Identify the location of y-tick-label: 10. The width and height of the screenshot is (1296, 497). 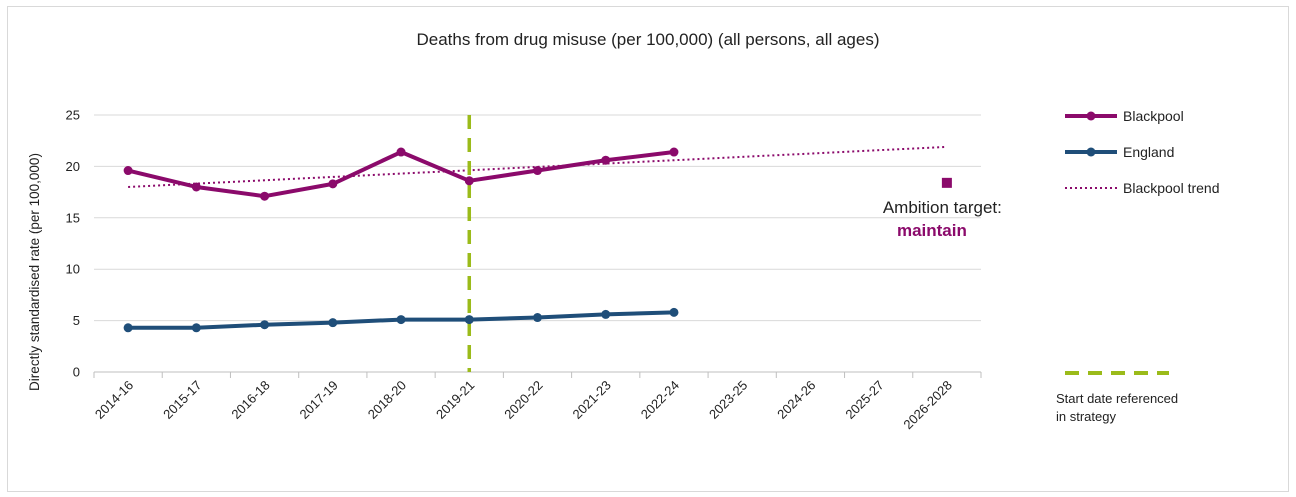
(73, 269).